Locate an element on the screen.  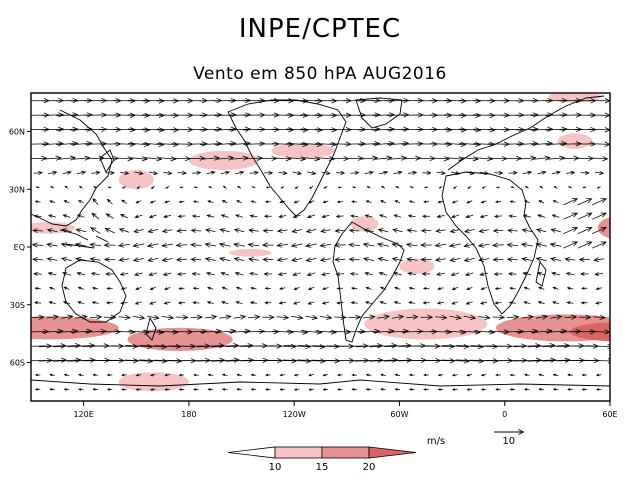
legend-label: 20 is located at coordinates (369, 467).